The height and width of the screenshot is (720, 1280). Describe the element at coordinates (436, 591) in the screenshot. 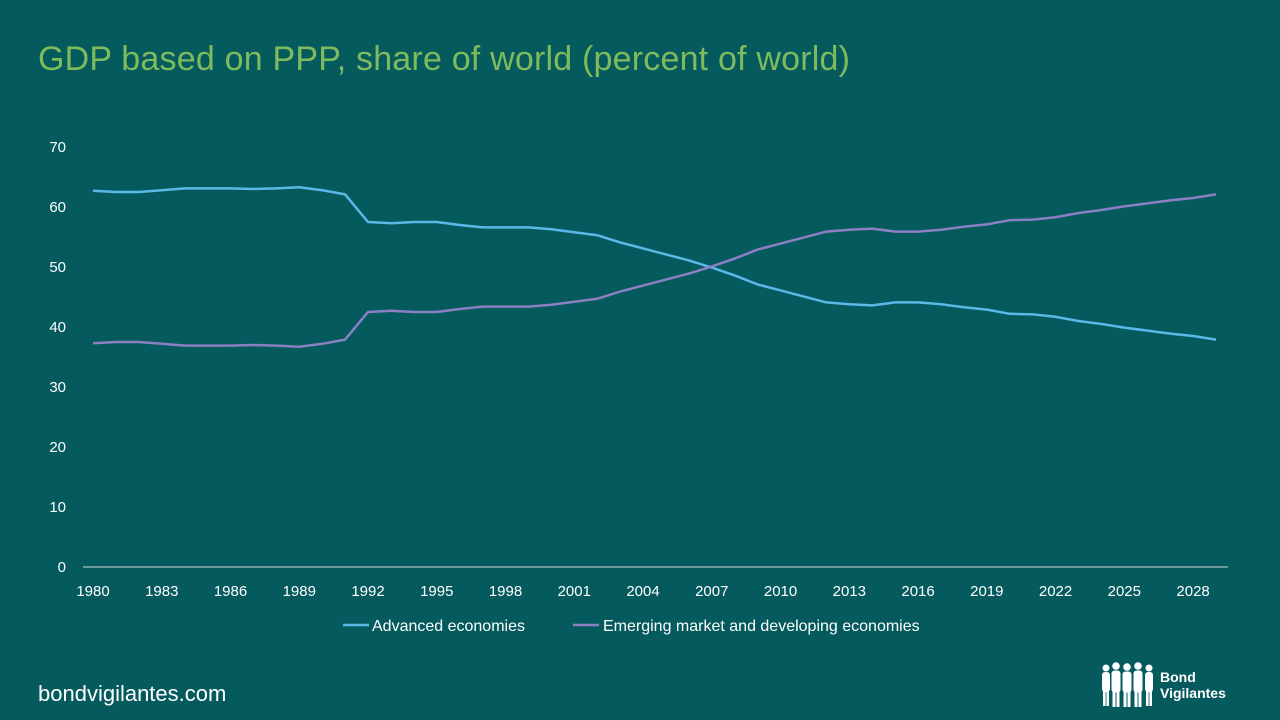

I see `x-tick-label: 1995` at that location.